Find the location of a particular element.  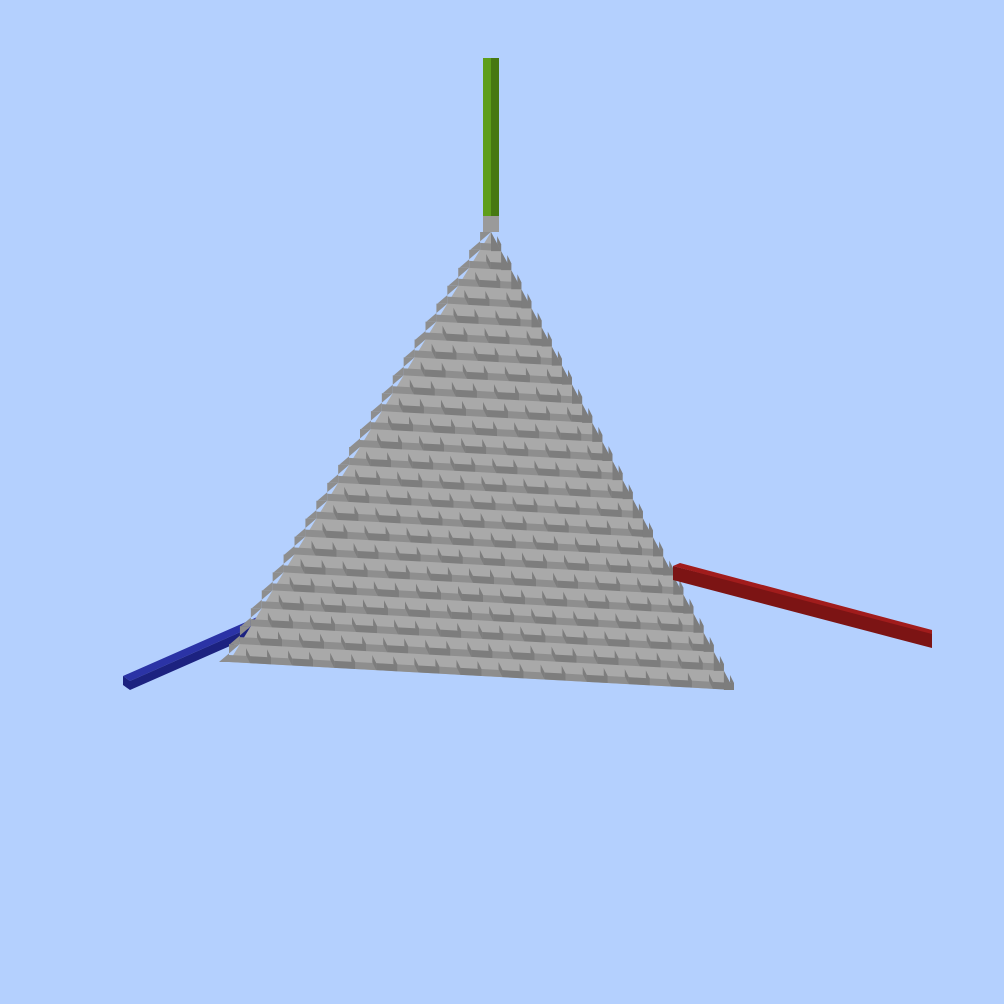

z-axis-end is located at coordinates (126, 683).